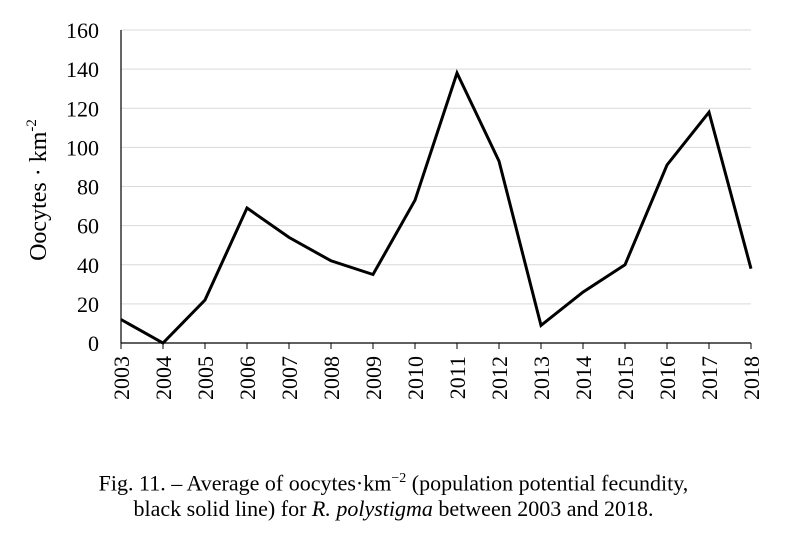  I want to click on x-tick-label: 2017, so click(709, 378).